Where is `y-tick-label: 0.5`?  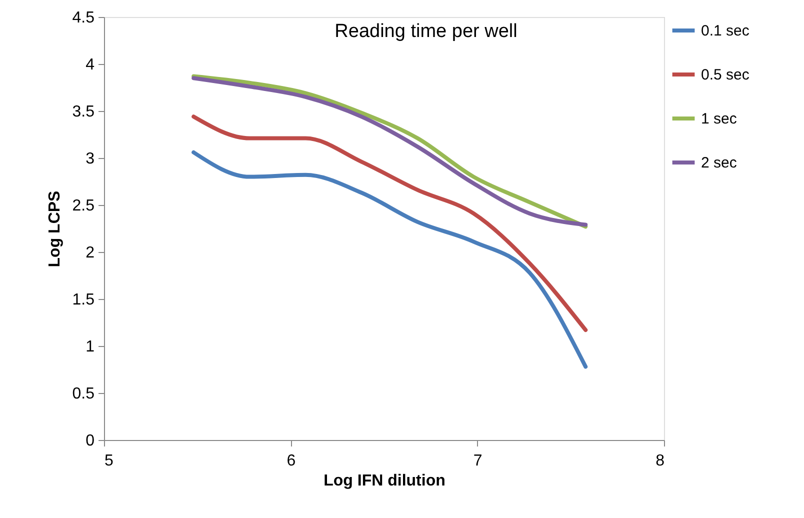 y-tick-label: 0.5 is located at coordinates (83, 394).